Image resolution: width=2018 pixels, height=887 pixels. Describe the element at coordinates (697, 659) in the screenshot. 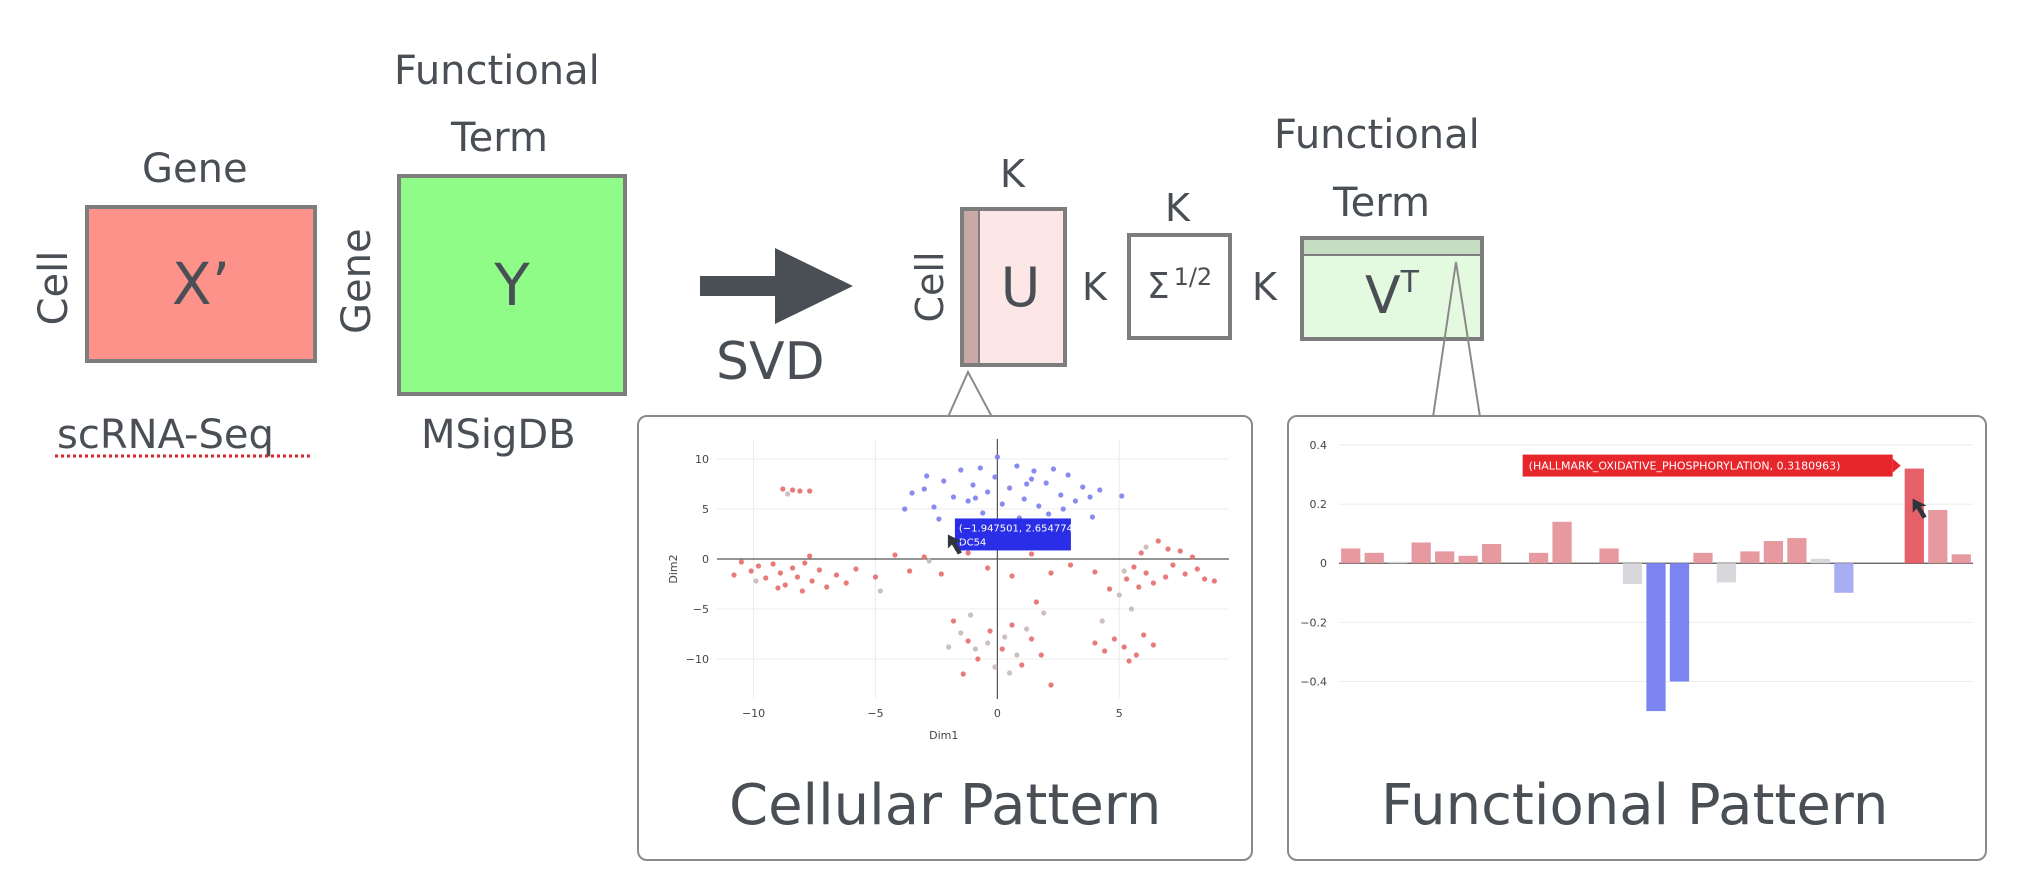

I see `y-tick-label: −10` at that location.